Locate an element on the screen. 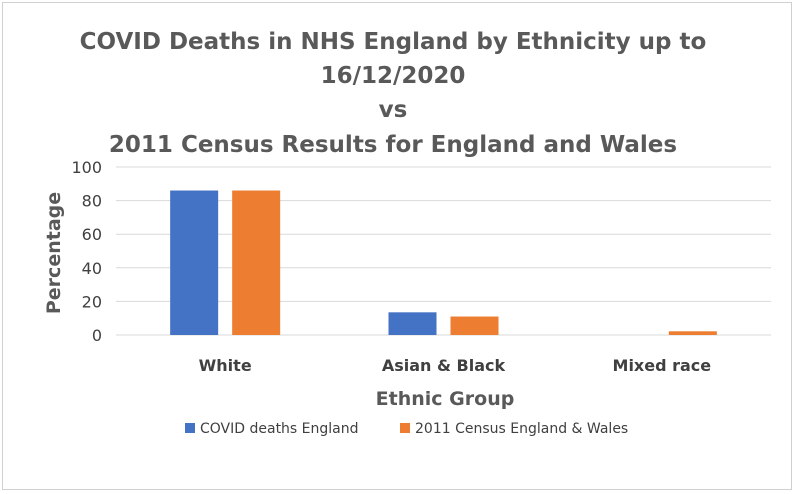 Image resolution: width=796 pixels, height=494 pixels. chart-title-line: 16/12/2020 is located at coordinates (393, 76).